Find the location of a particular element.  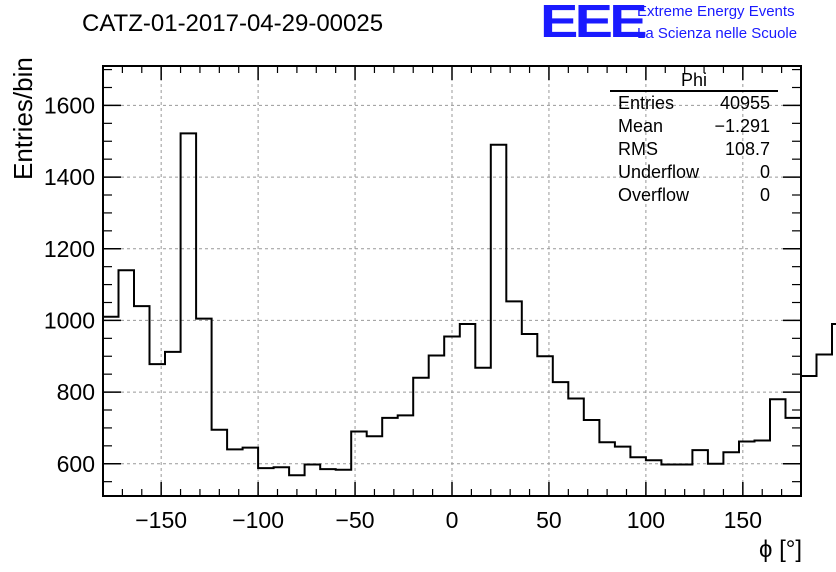

eee-logo: EEE is located at coordinates (594, 23).